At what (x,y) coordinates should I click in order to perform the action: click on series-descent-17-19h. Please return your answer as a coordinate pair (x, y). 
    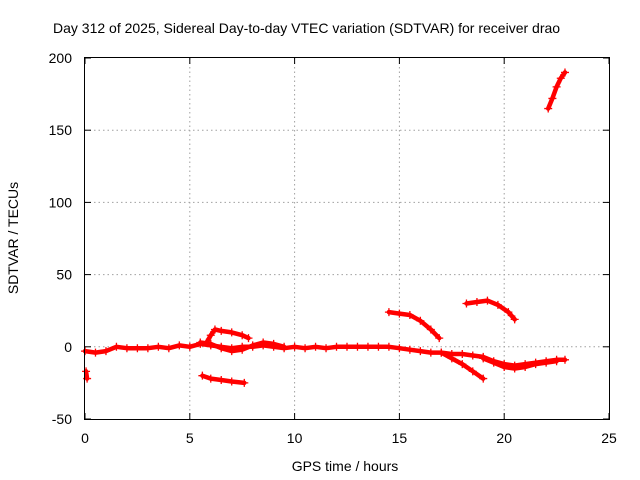
    Looking at the image, I should click on (462, 365).